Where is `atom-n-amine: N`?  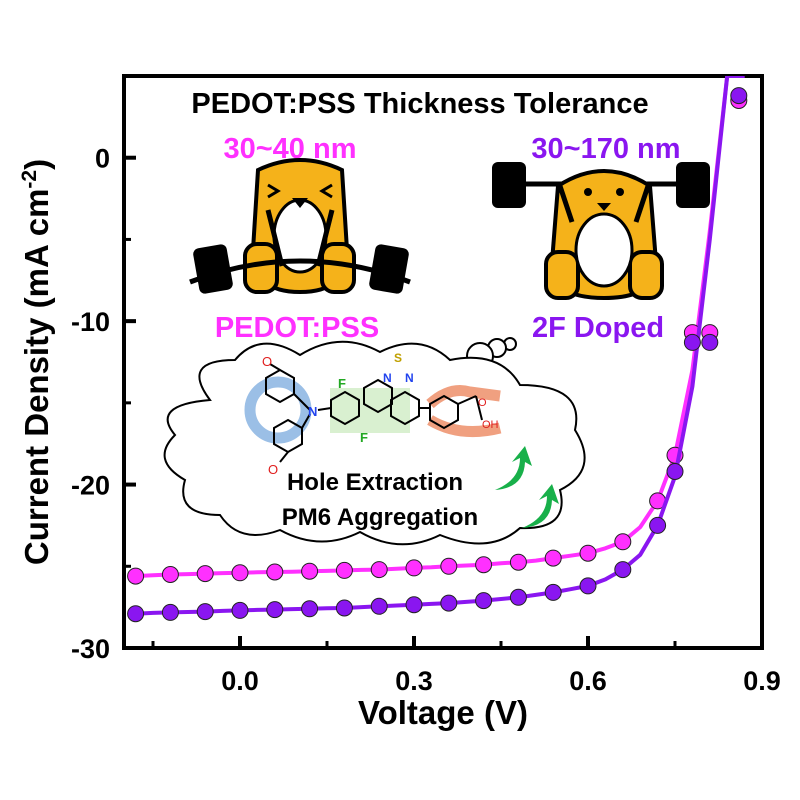
atom-n-amine: N is located at coordinates (312, 411).